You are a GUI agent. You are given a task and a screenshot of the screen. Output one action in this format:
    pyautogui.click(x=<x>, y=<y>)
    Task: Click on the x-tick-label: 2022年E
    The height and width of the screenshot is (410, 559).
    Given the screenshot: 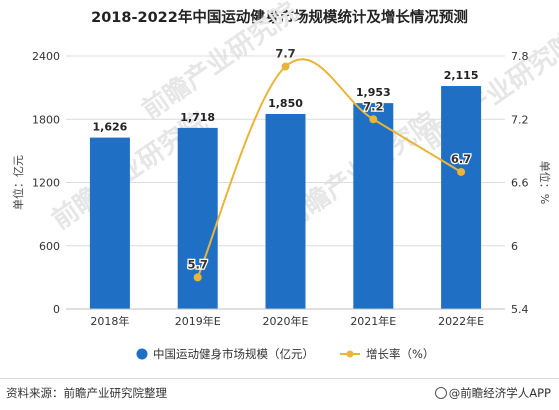 What is the action you would take?
    pyautogui.click(x=461, y=321)
    